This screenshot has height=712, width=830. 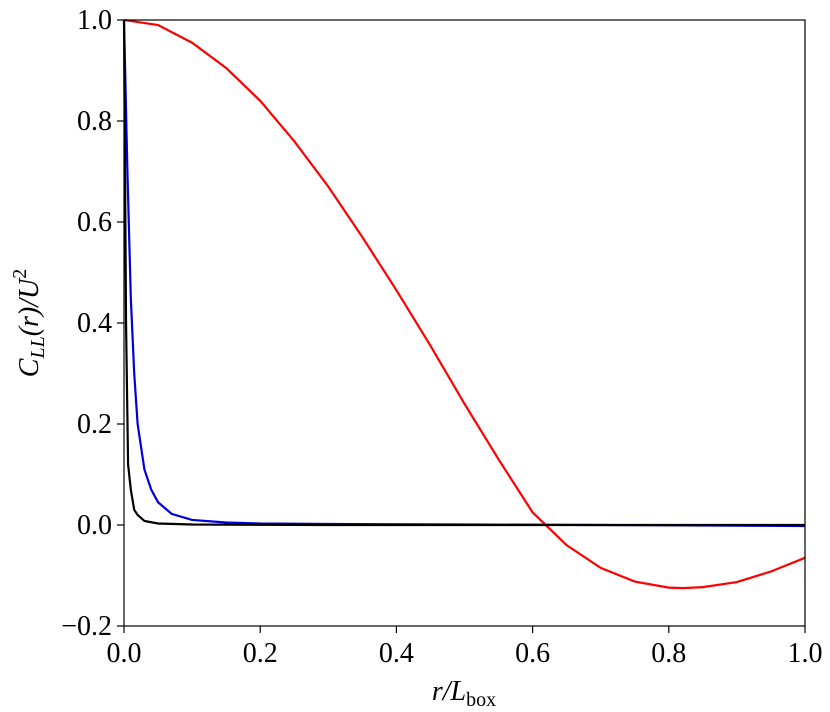 I want to click on x-tick-label: 0.6, so click(x=532, y=653).